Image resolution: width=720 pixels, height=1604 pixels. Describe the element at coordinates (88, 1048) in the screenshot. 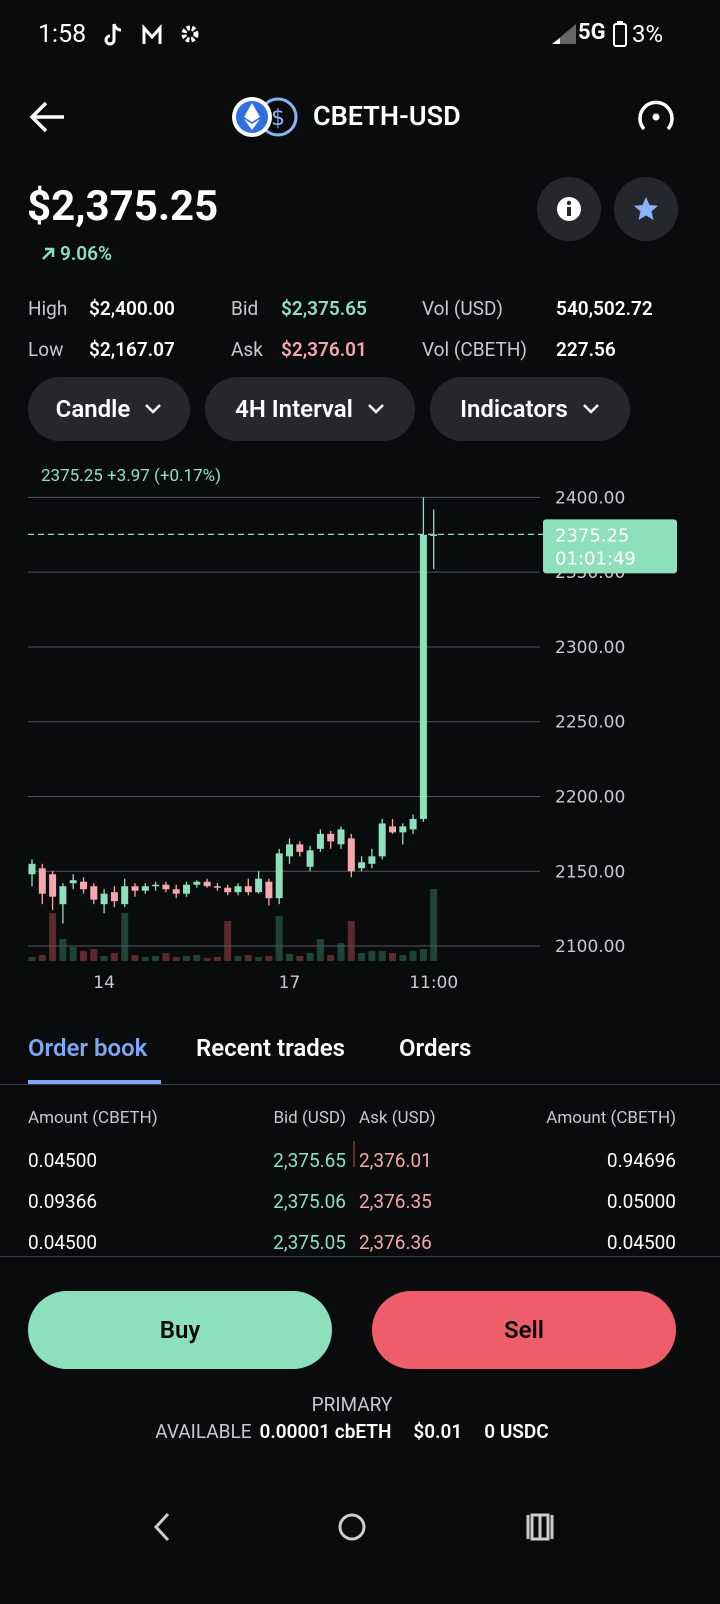

I see `tab-active: Order book` at that location.